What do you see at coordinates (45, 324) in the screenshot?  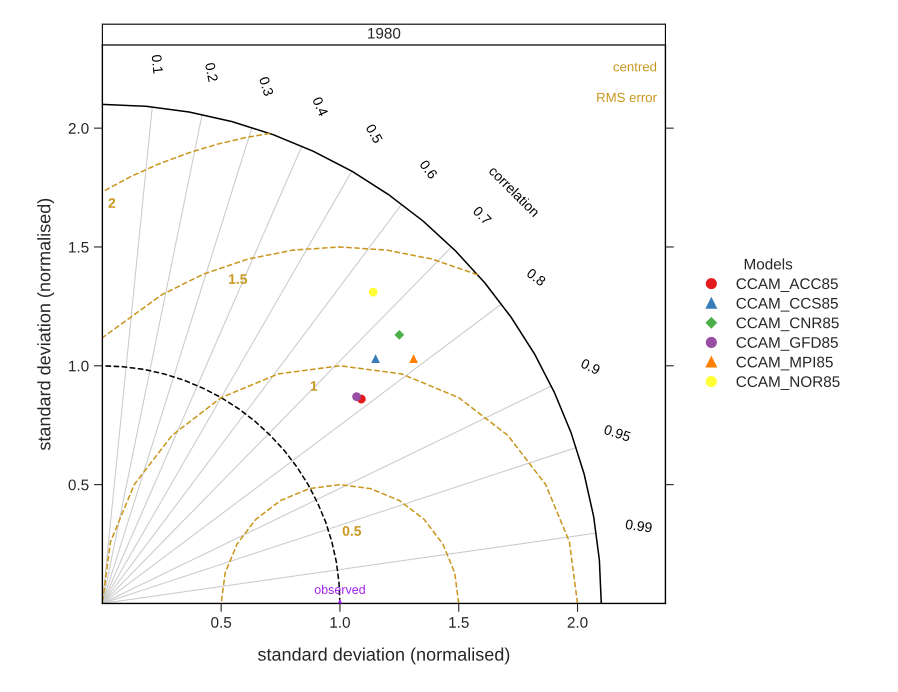 I see `y-axis-title: standard deviation (normalised)` at bounding box center [45, 324].